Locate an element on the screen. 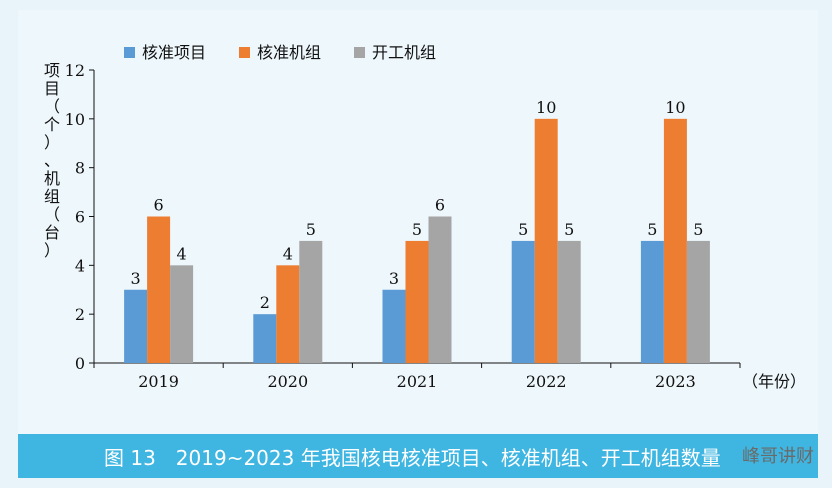  caption-bar: 图 13 2019~2023 年我国核电核准项目、核准机组、开工机组数量 is located at coordinates (418, 456).